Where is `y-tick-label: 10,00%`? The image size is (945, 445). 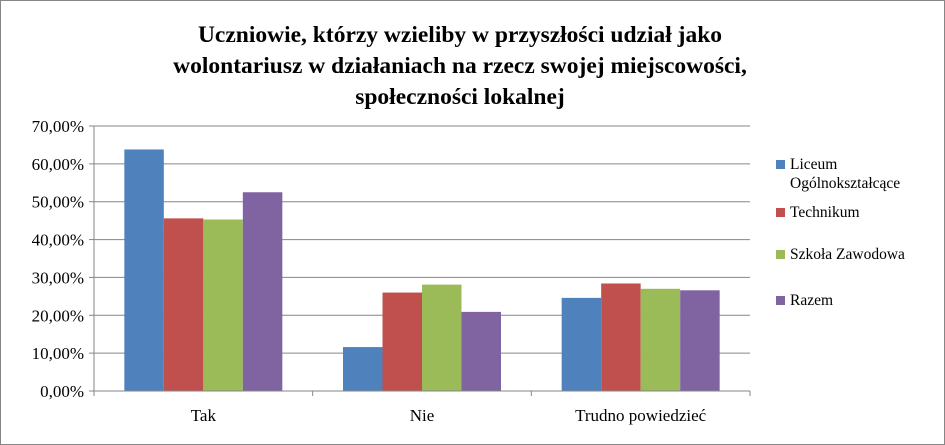 y-tick-label: 10,00% is located at coordinates (58, 353).